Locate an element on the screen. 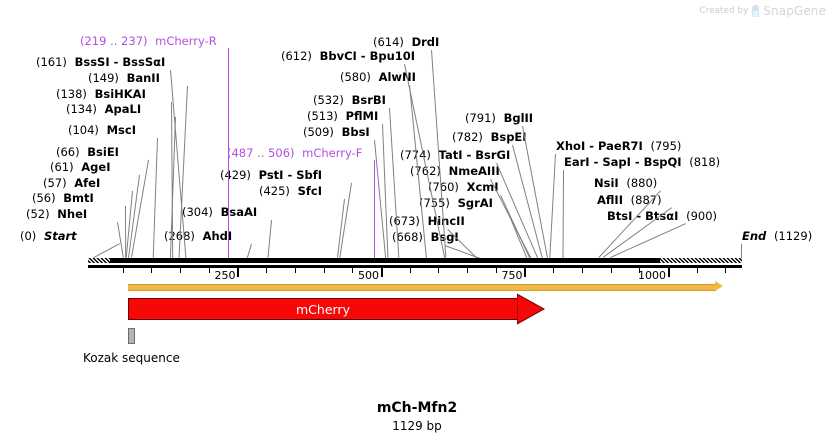 The image size is (834, 440). enzyme-label-bsiHKAI: (138) BsiHKAI is located at coordinates (101, 94).